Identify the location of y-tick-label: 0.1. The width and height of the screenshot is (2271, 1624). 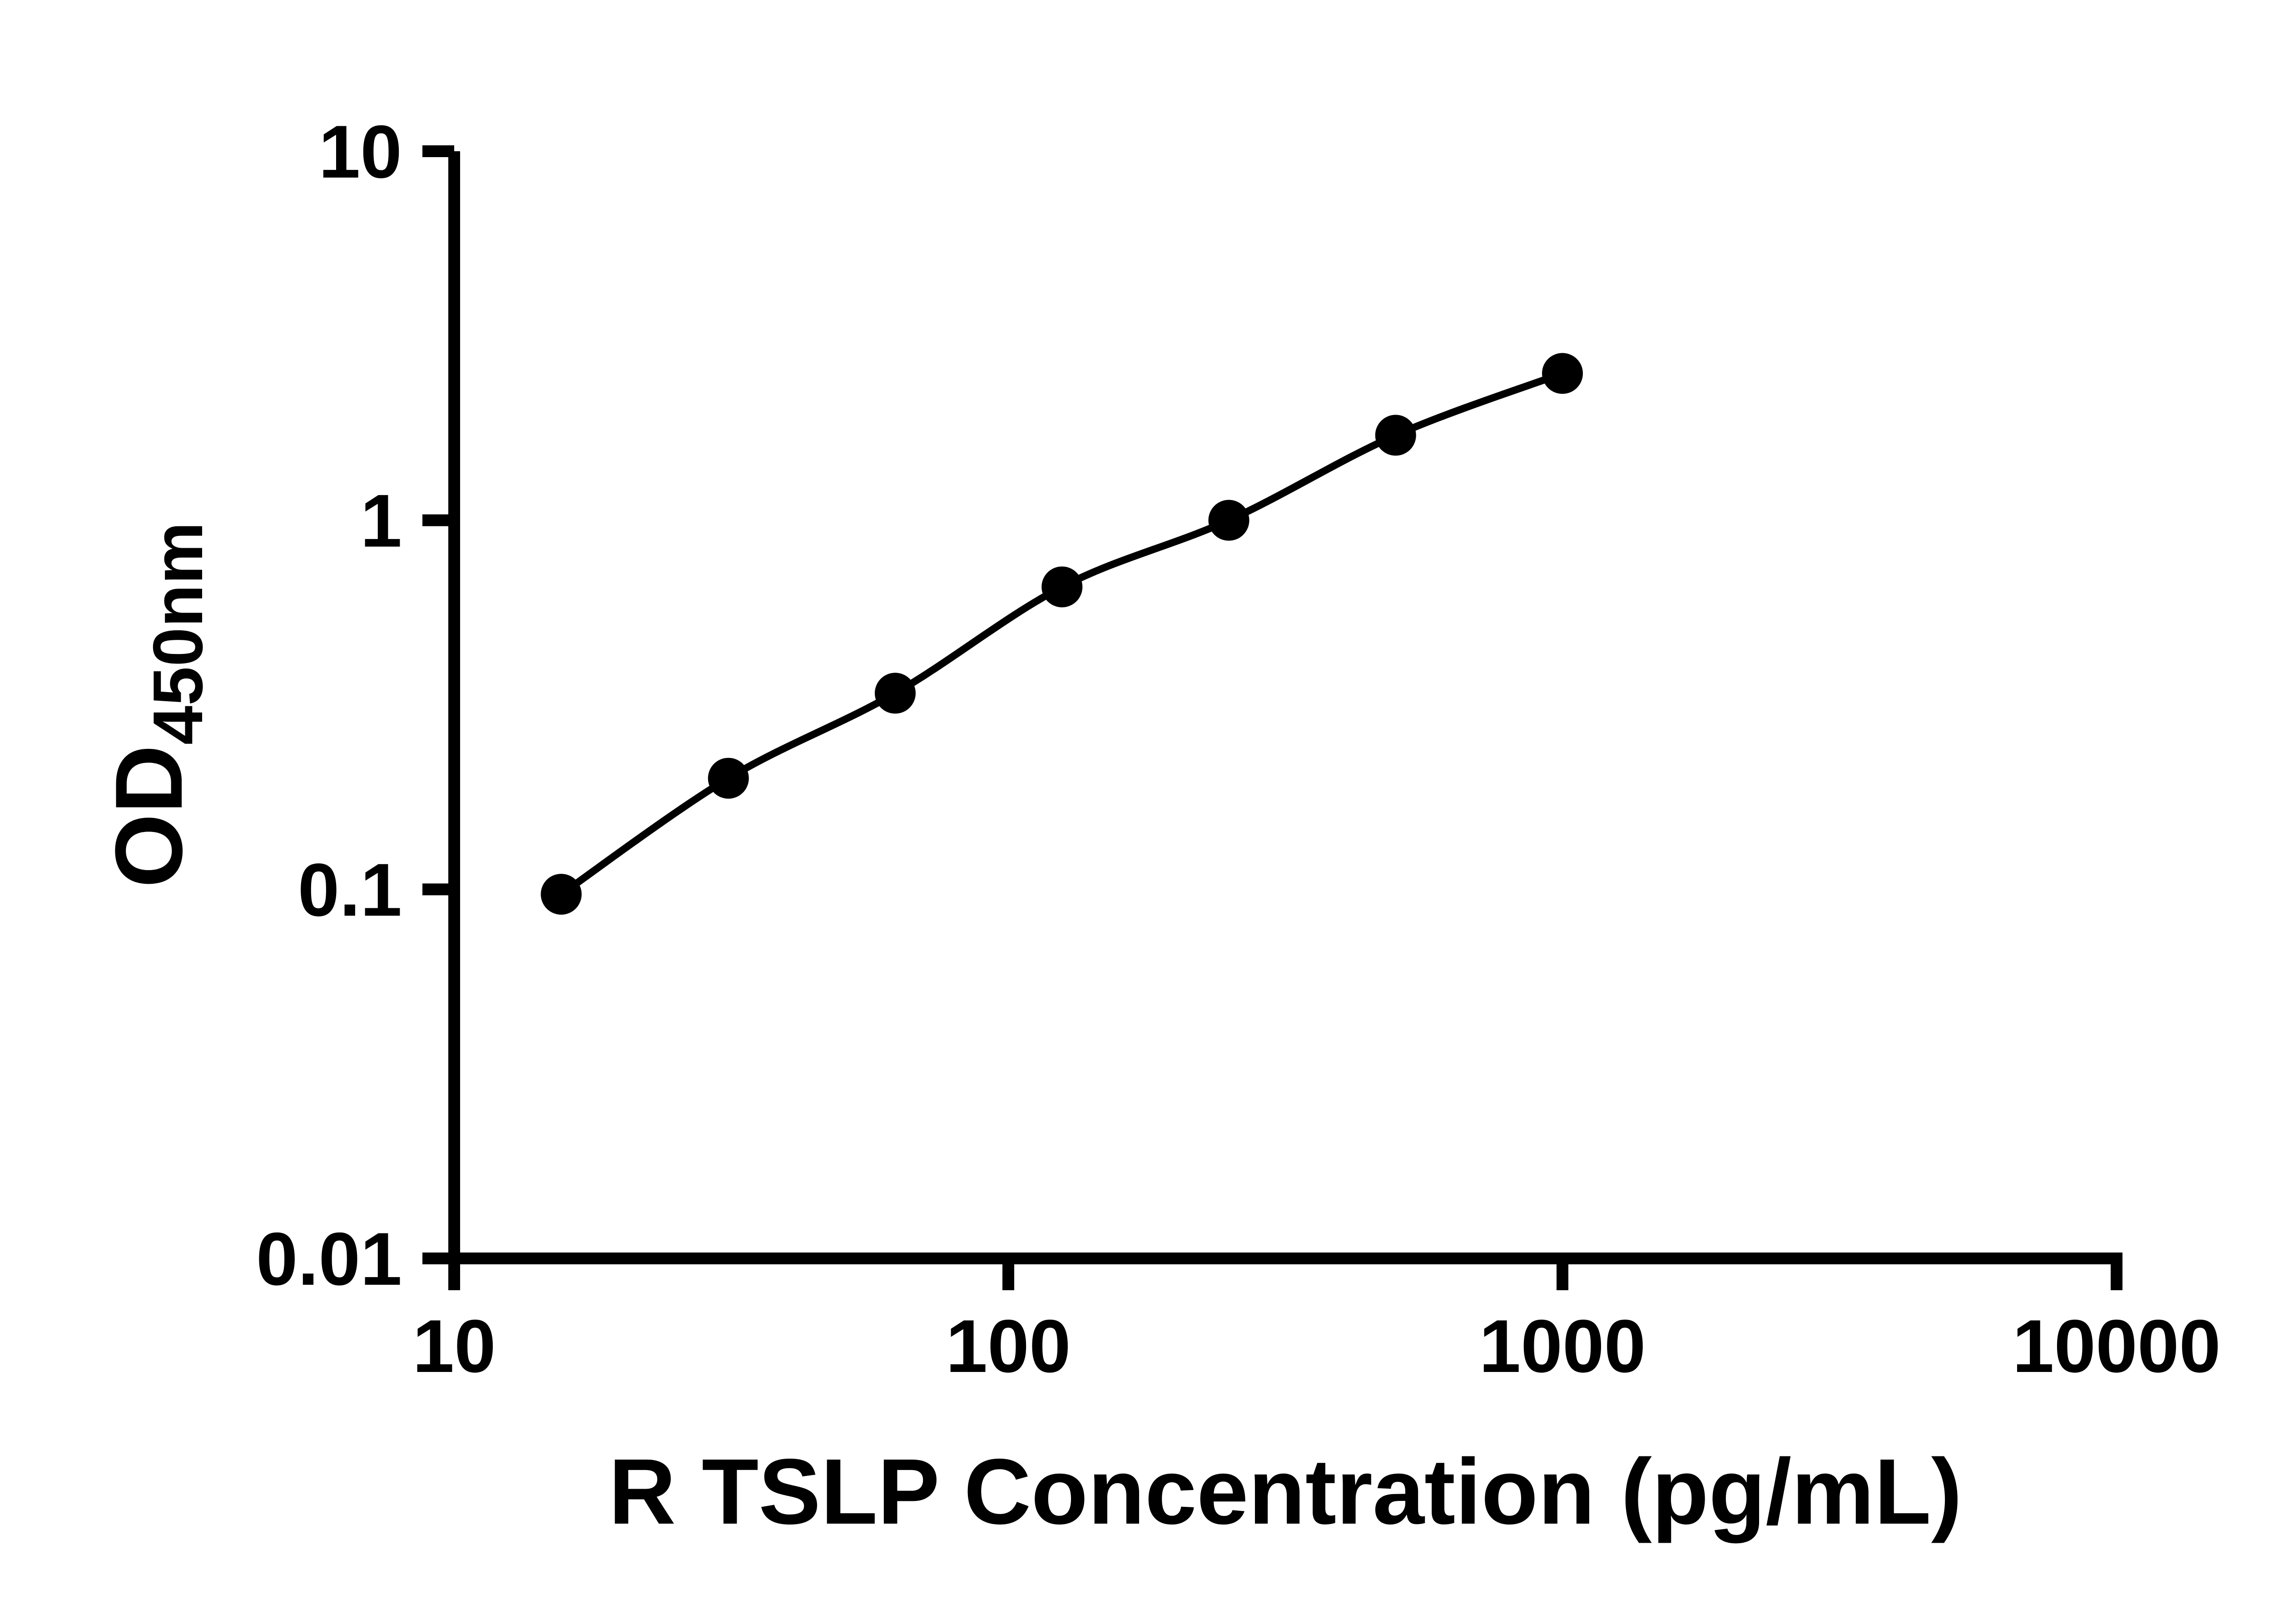
(350, 889).